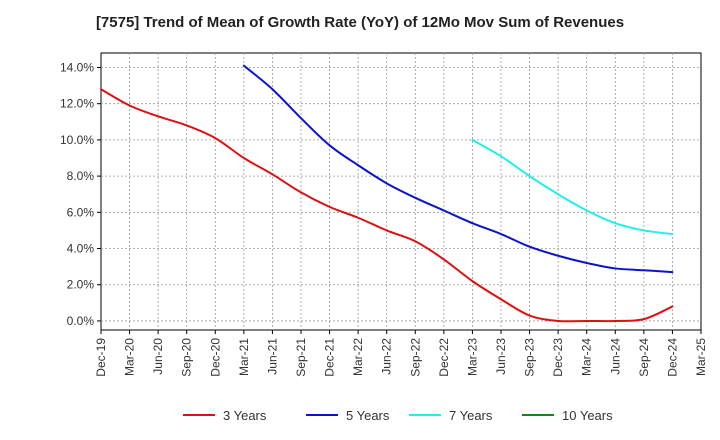 Image resolution: width=720 pixels, height=440 pixels. Describe the element at coordinates (77, 67) in the screenshot. I see `y-tick-label: 14.0%` at that location.